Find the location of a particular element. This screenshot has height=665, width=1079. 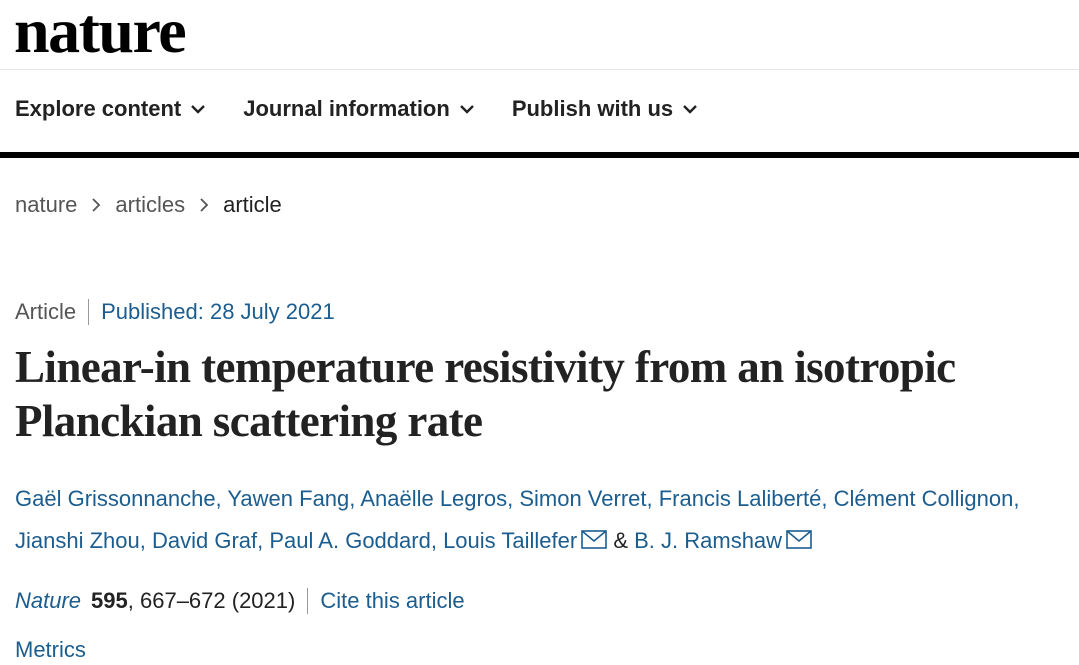

nav-item: Journal information is located at coordinates (358, 109).